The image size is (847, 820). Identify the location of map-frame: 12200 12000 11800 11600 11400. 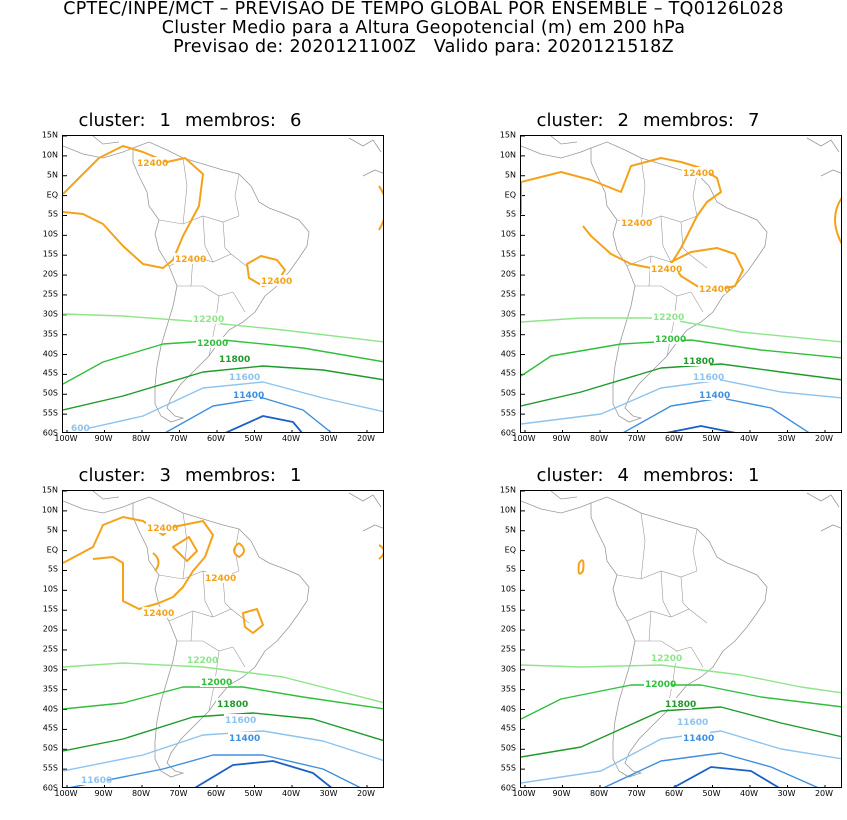
(681, 639).